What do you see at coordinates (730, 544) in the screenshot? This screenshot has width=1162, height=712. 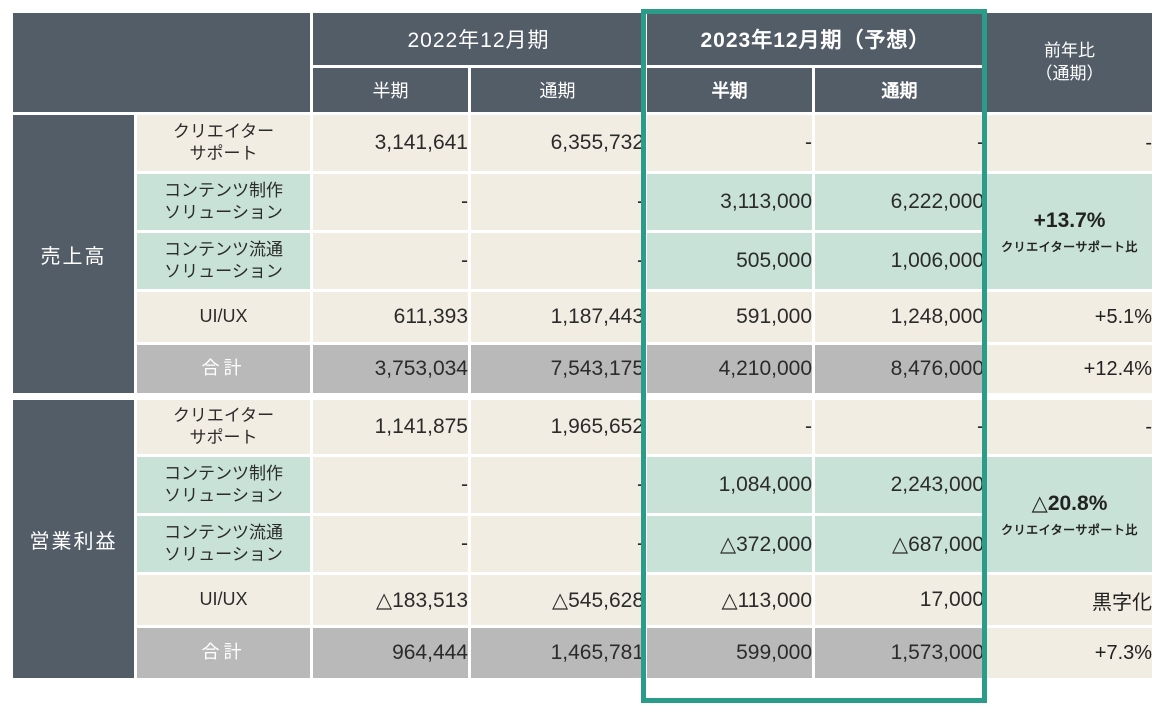 I see `value-cell: △372,000` at bounding box center [730, 544].